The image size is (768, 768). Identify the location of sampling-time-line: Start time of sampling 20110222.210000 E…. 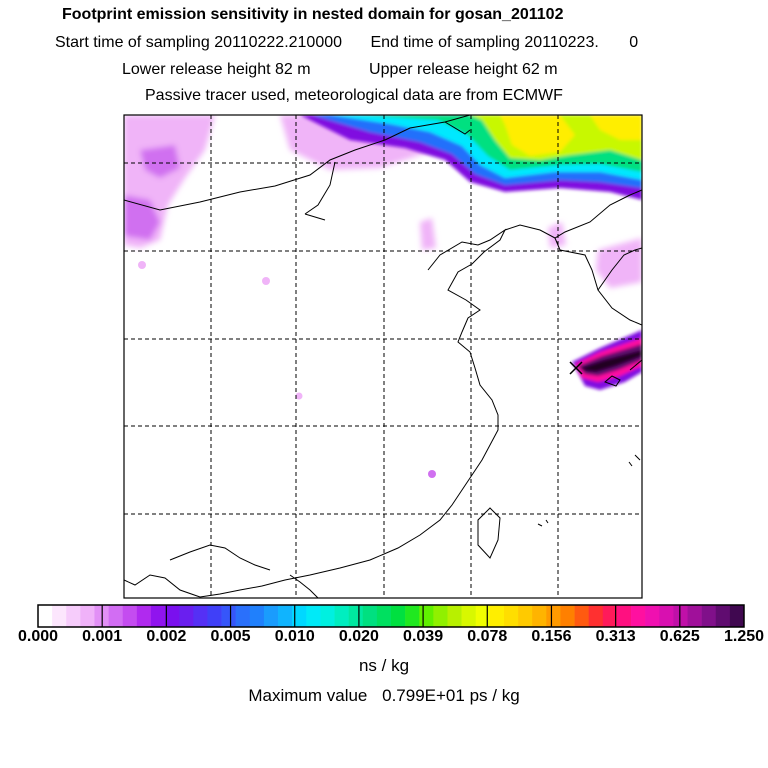
(346, 43).